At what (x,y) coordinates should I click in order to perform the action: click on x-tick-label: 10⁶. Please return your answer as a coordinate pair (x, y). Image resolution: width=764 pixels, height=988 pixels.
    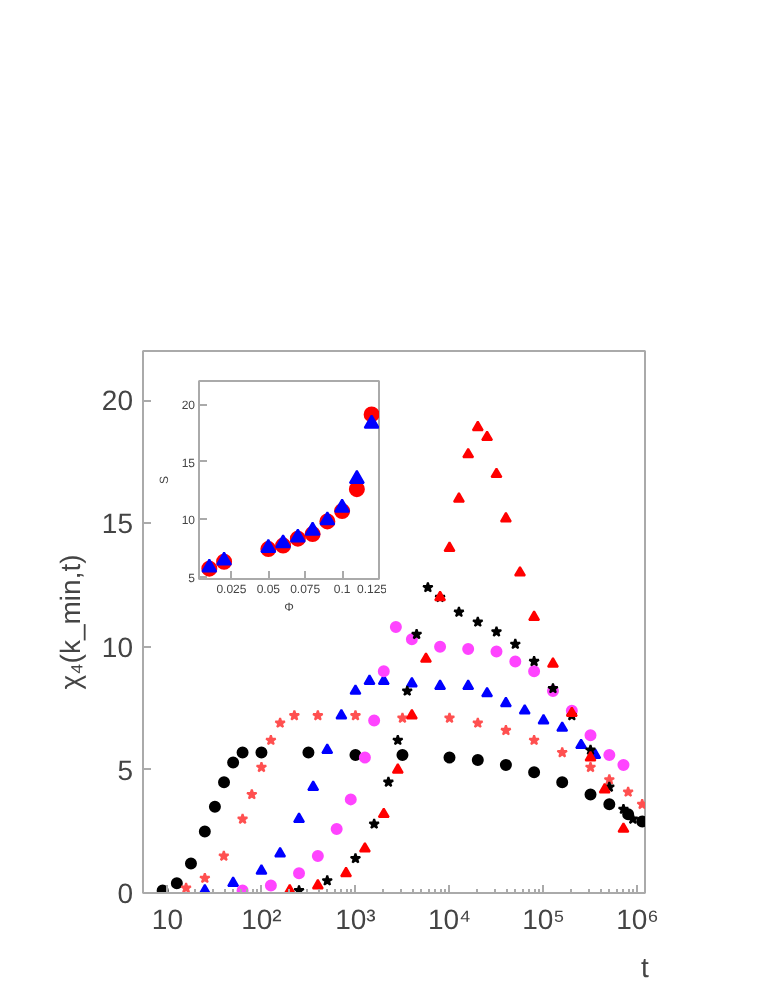
    Looking at the image, I should click on (637, 919).